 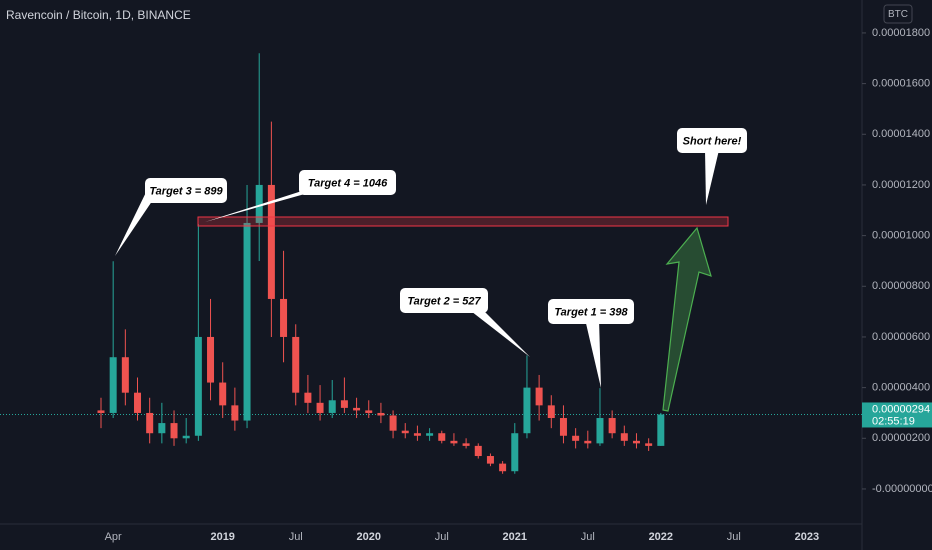 I want to click on y-tick-label: 0.00000400, so click(x=901, y=388).